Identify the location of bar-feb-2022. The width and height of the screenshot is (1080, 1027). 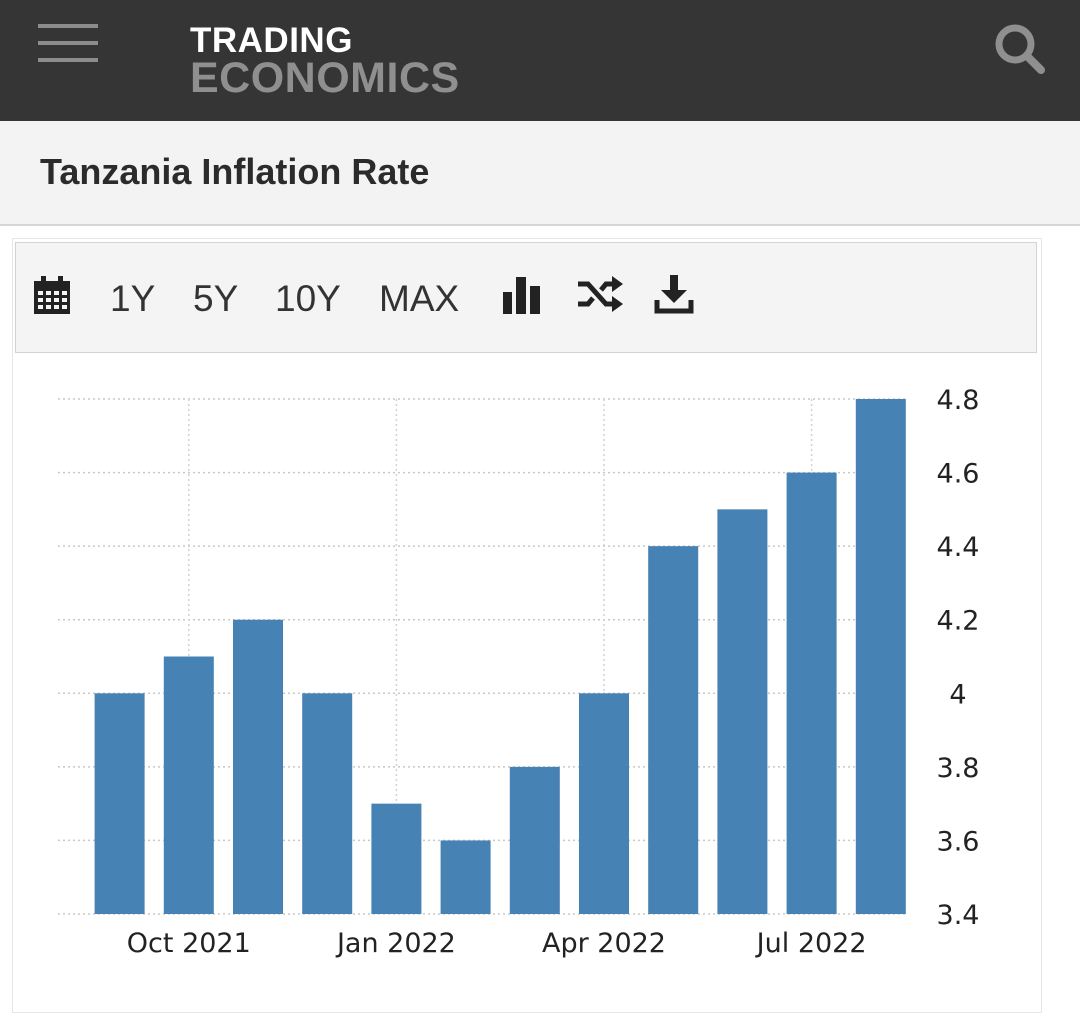
(465, 877).